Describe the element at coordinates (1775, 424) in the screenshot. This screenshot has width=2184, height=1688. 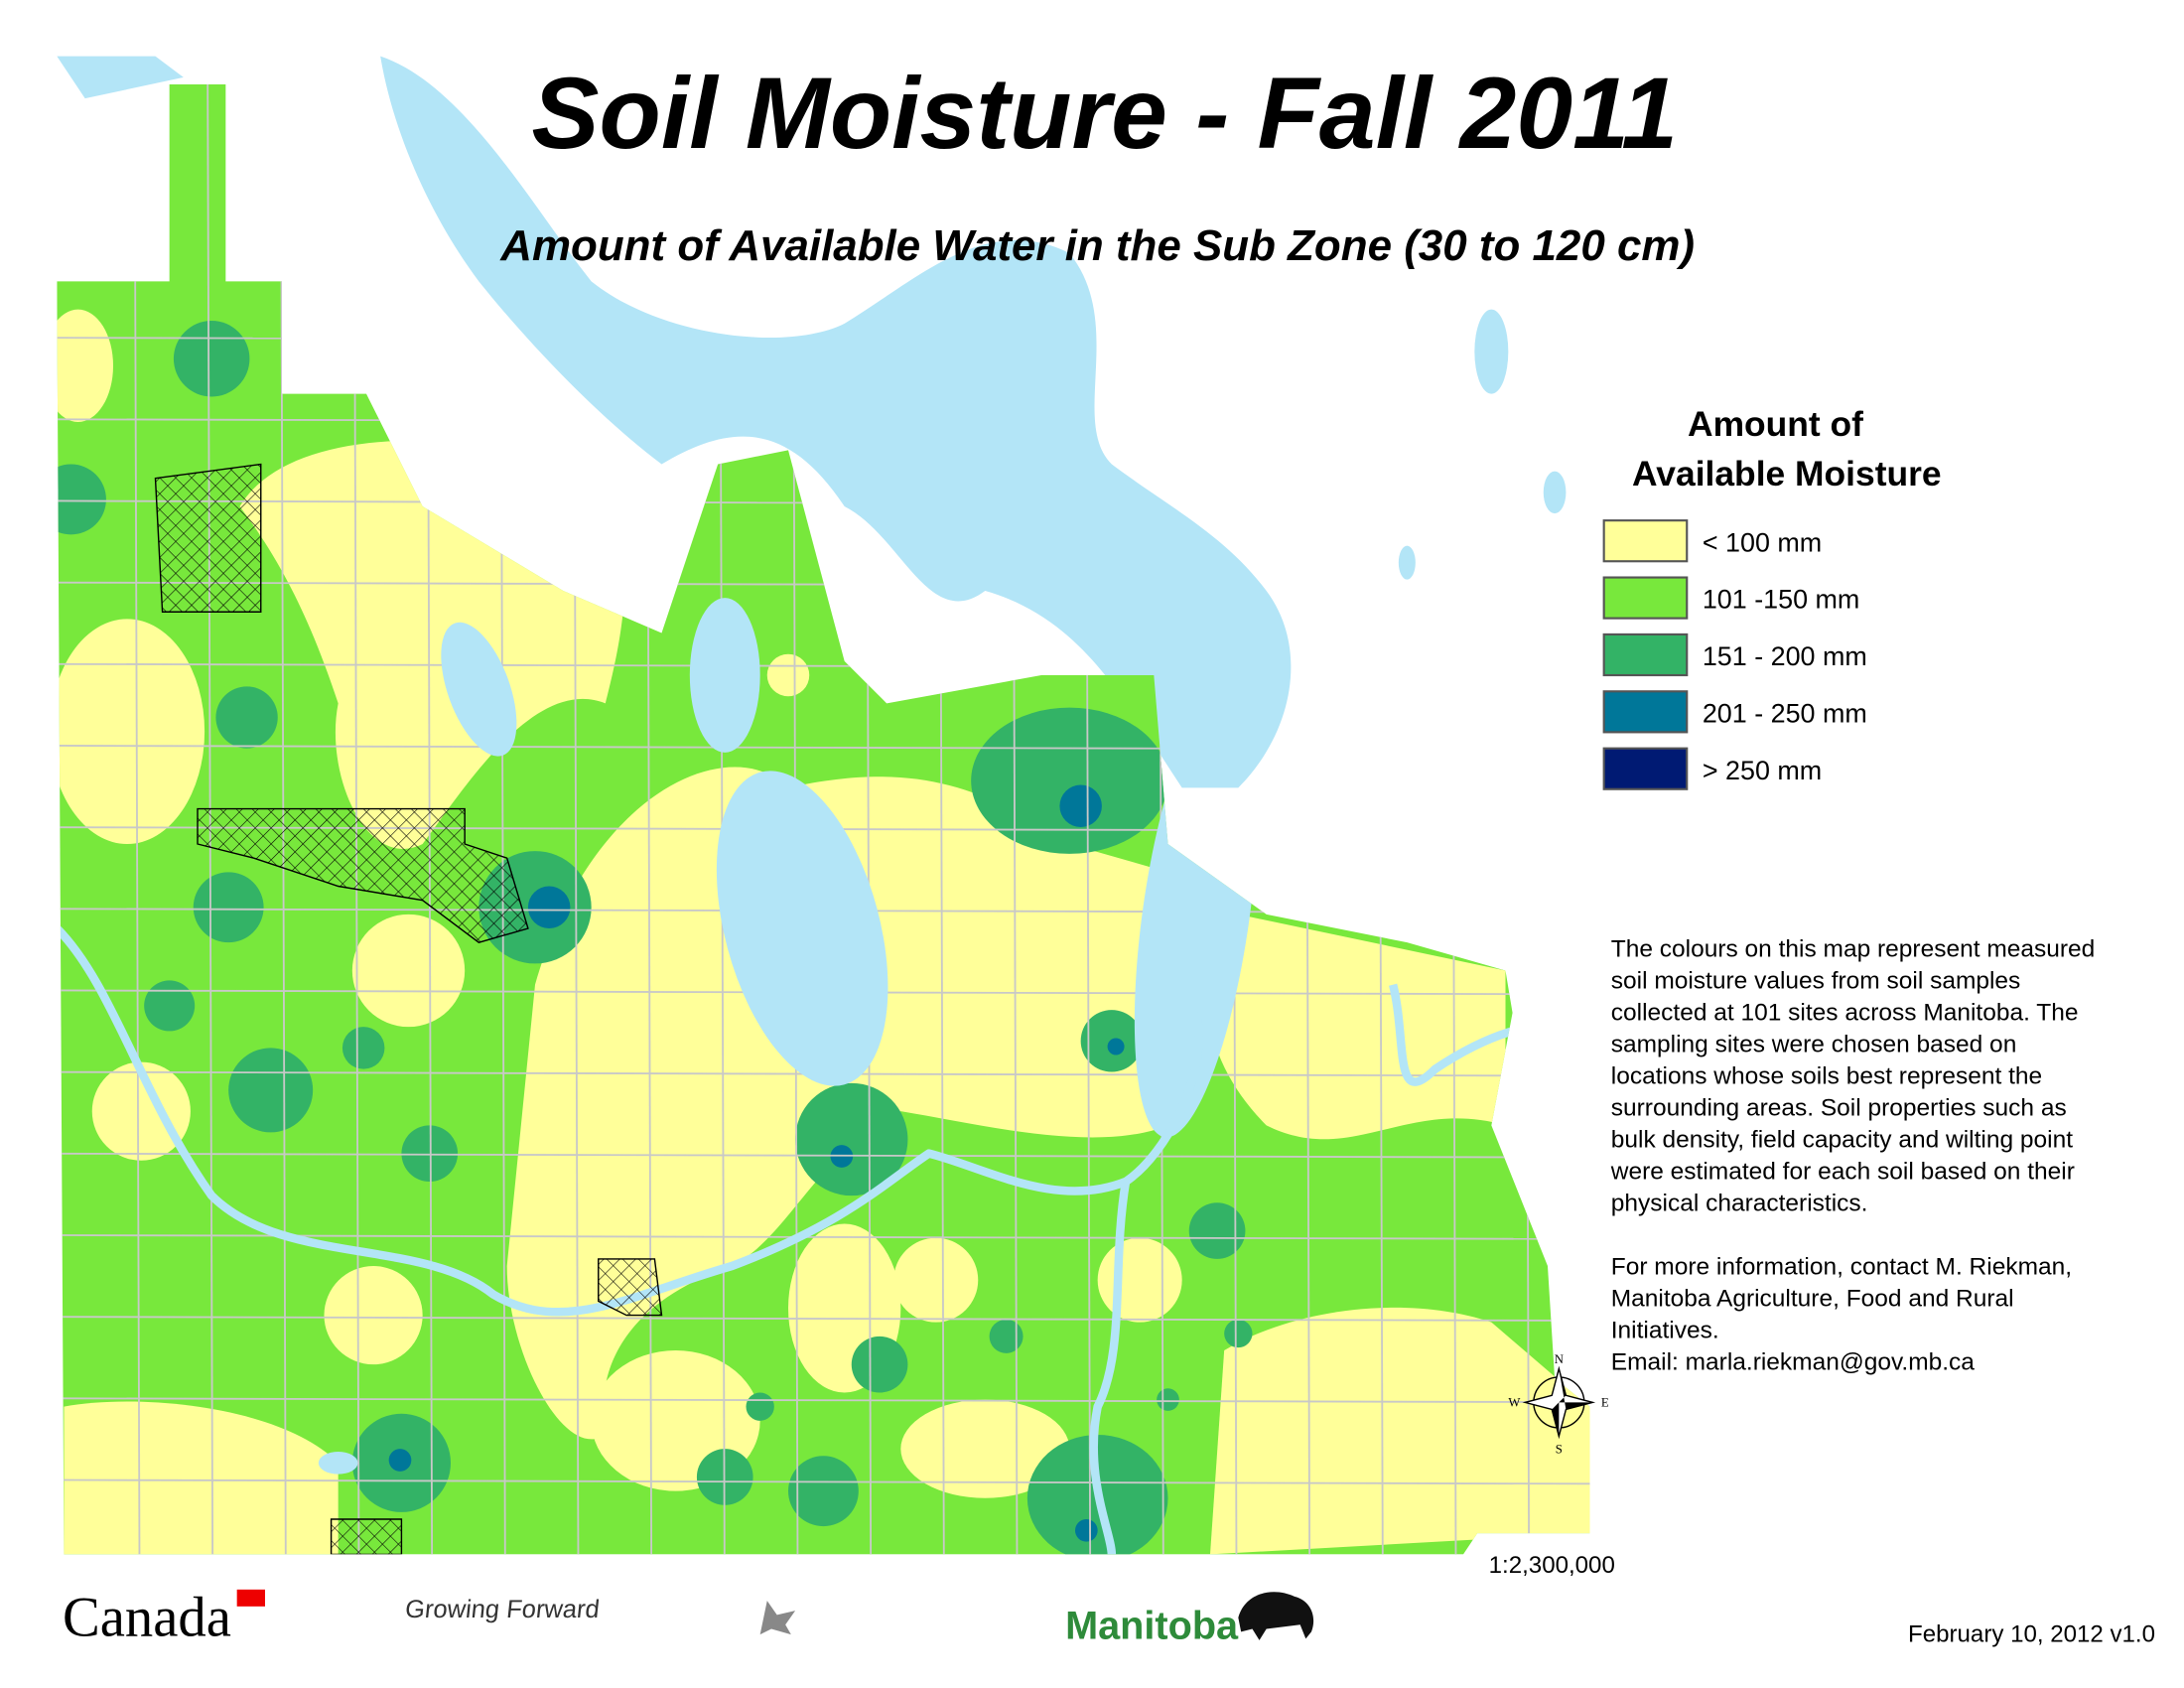
I see `legend-title: Amount of` at that location.